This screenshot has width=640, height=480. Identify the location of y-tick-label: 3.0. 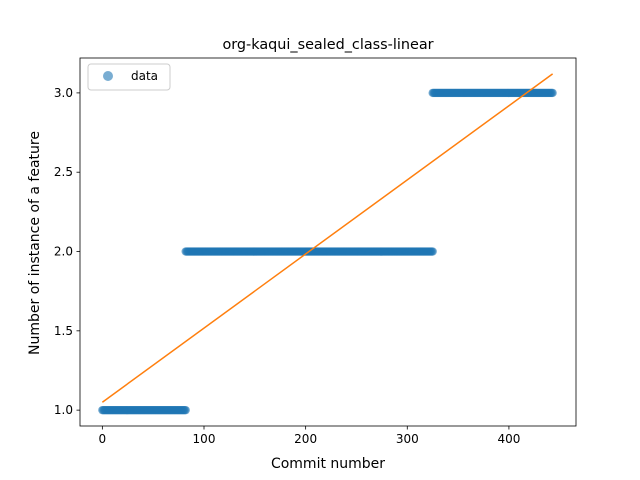
(63, 93).